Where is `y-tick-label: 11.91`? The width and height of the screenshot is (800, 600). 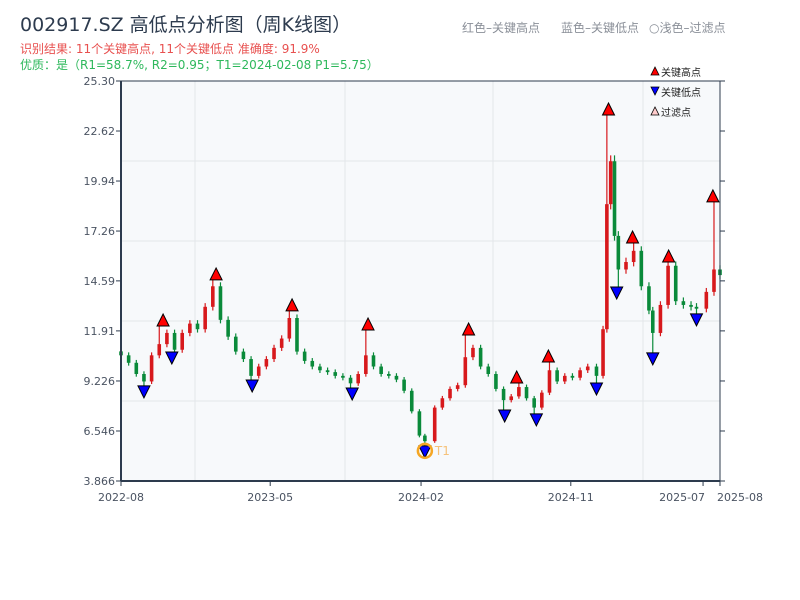 y-tick-label: 11.91 is located at coordinates (100, 331).